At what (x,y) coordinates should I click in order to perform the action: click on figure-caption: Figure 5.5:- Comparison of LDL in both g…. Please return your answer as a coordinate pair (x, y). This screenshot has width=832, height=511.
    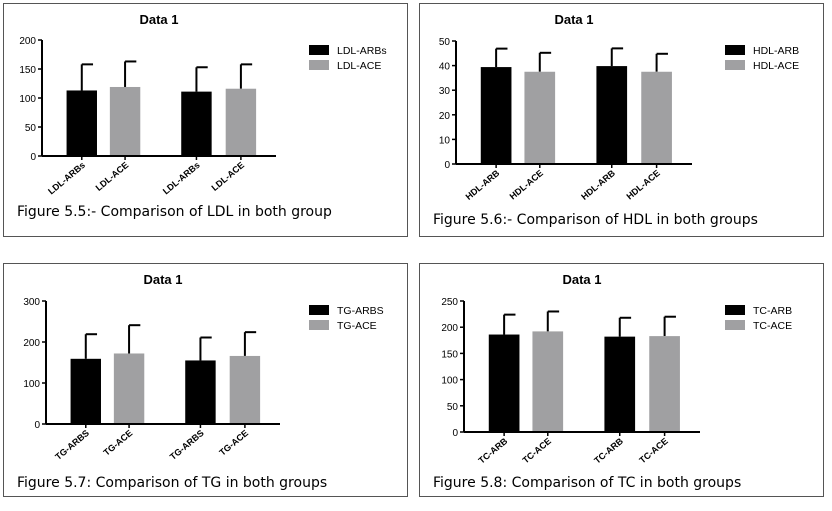
    Looking at the image, I should click on (174, 212).